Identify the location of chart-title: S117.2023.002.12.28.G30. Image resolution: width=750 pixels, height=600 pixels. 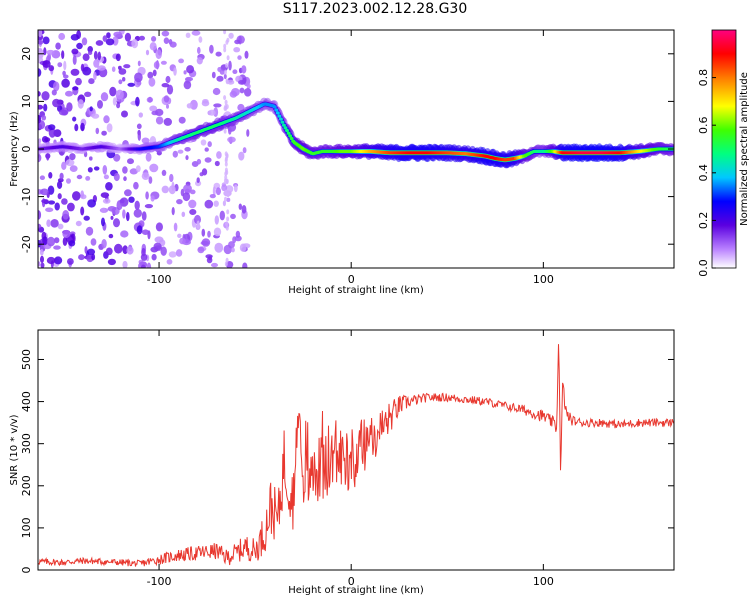
(375, 9).